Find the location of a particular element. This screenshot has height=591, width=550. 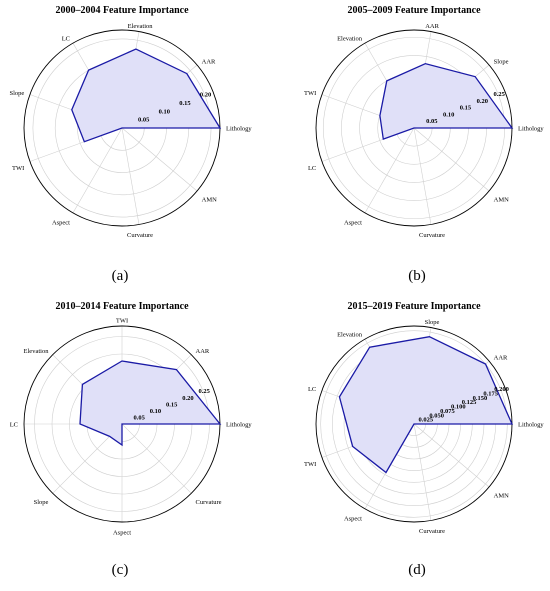

chart-title: 2000–2004 Feature Importance is located at coordinates (122, 10).